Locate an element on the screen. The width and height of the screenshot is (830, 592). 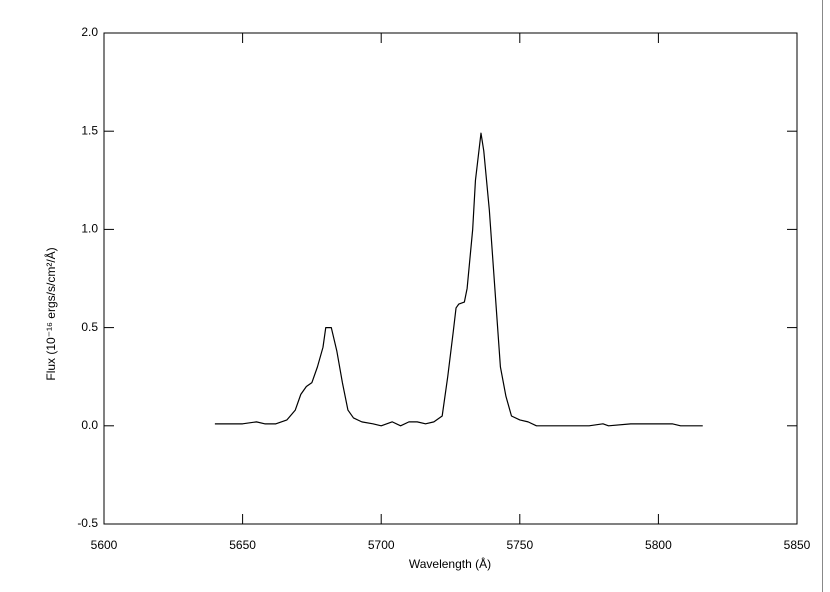
y-tick-label: 0.0 is located at coordinates (89, 425).